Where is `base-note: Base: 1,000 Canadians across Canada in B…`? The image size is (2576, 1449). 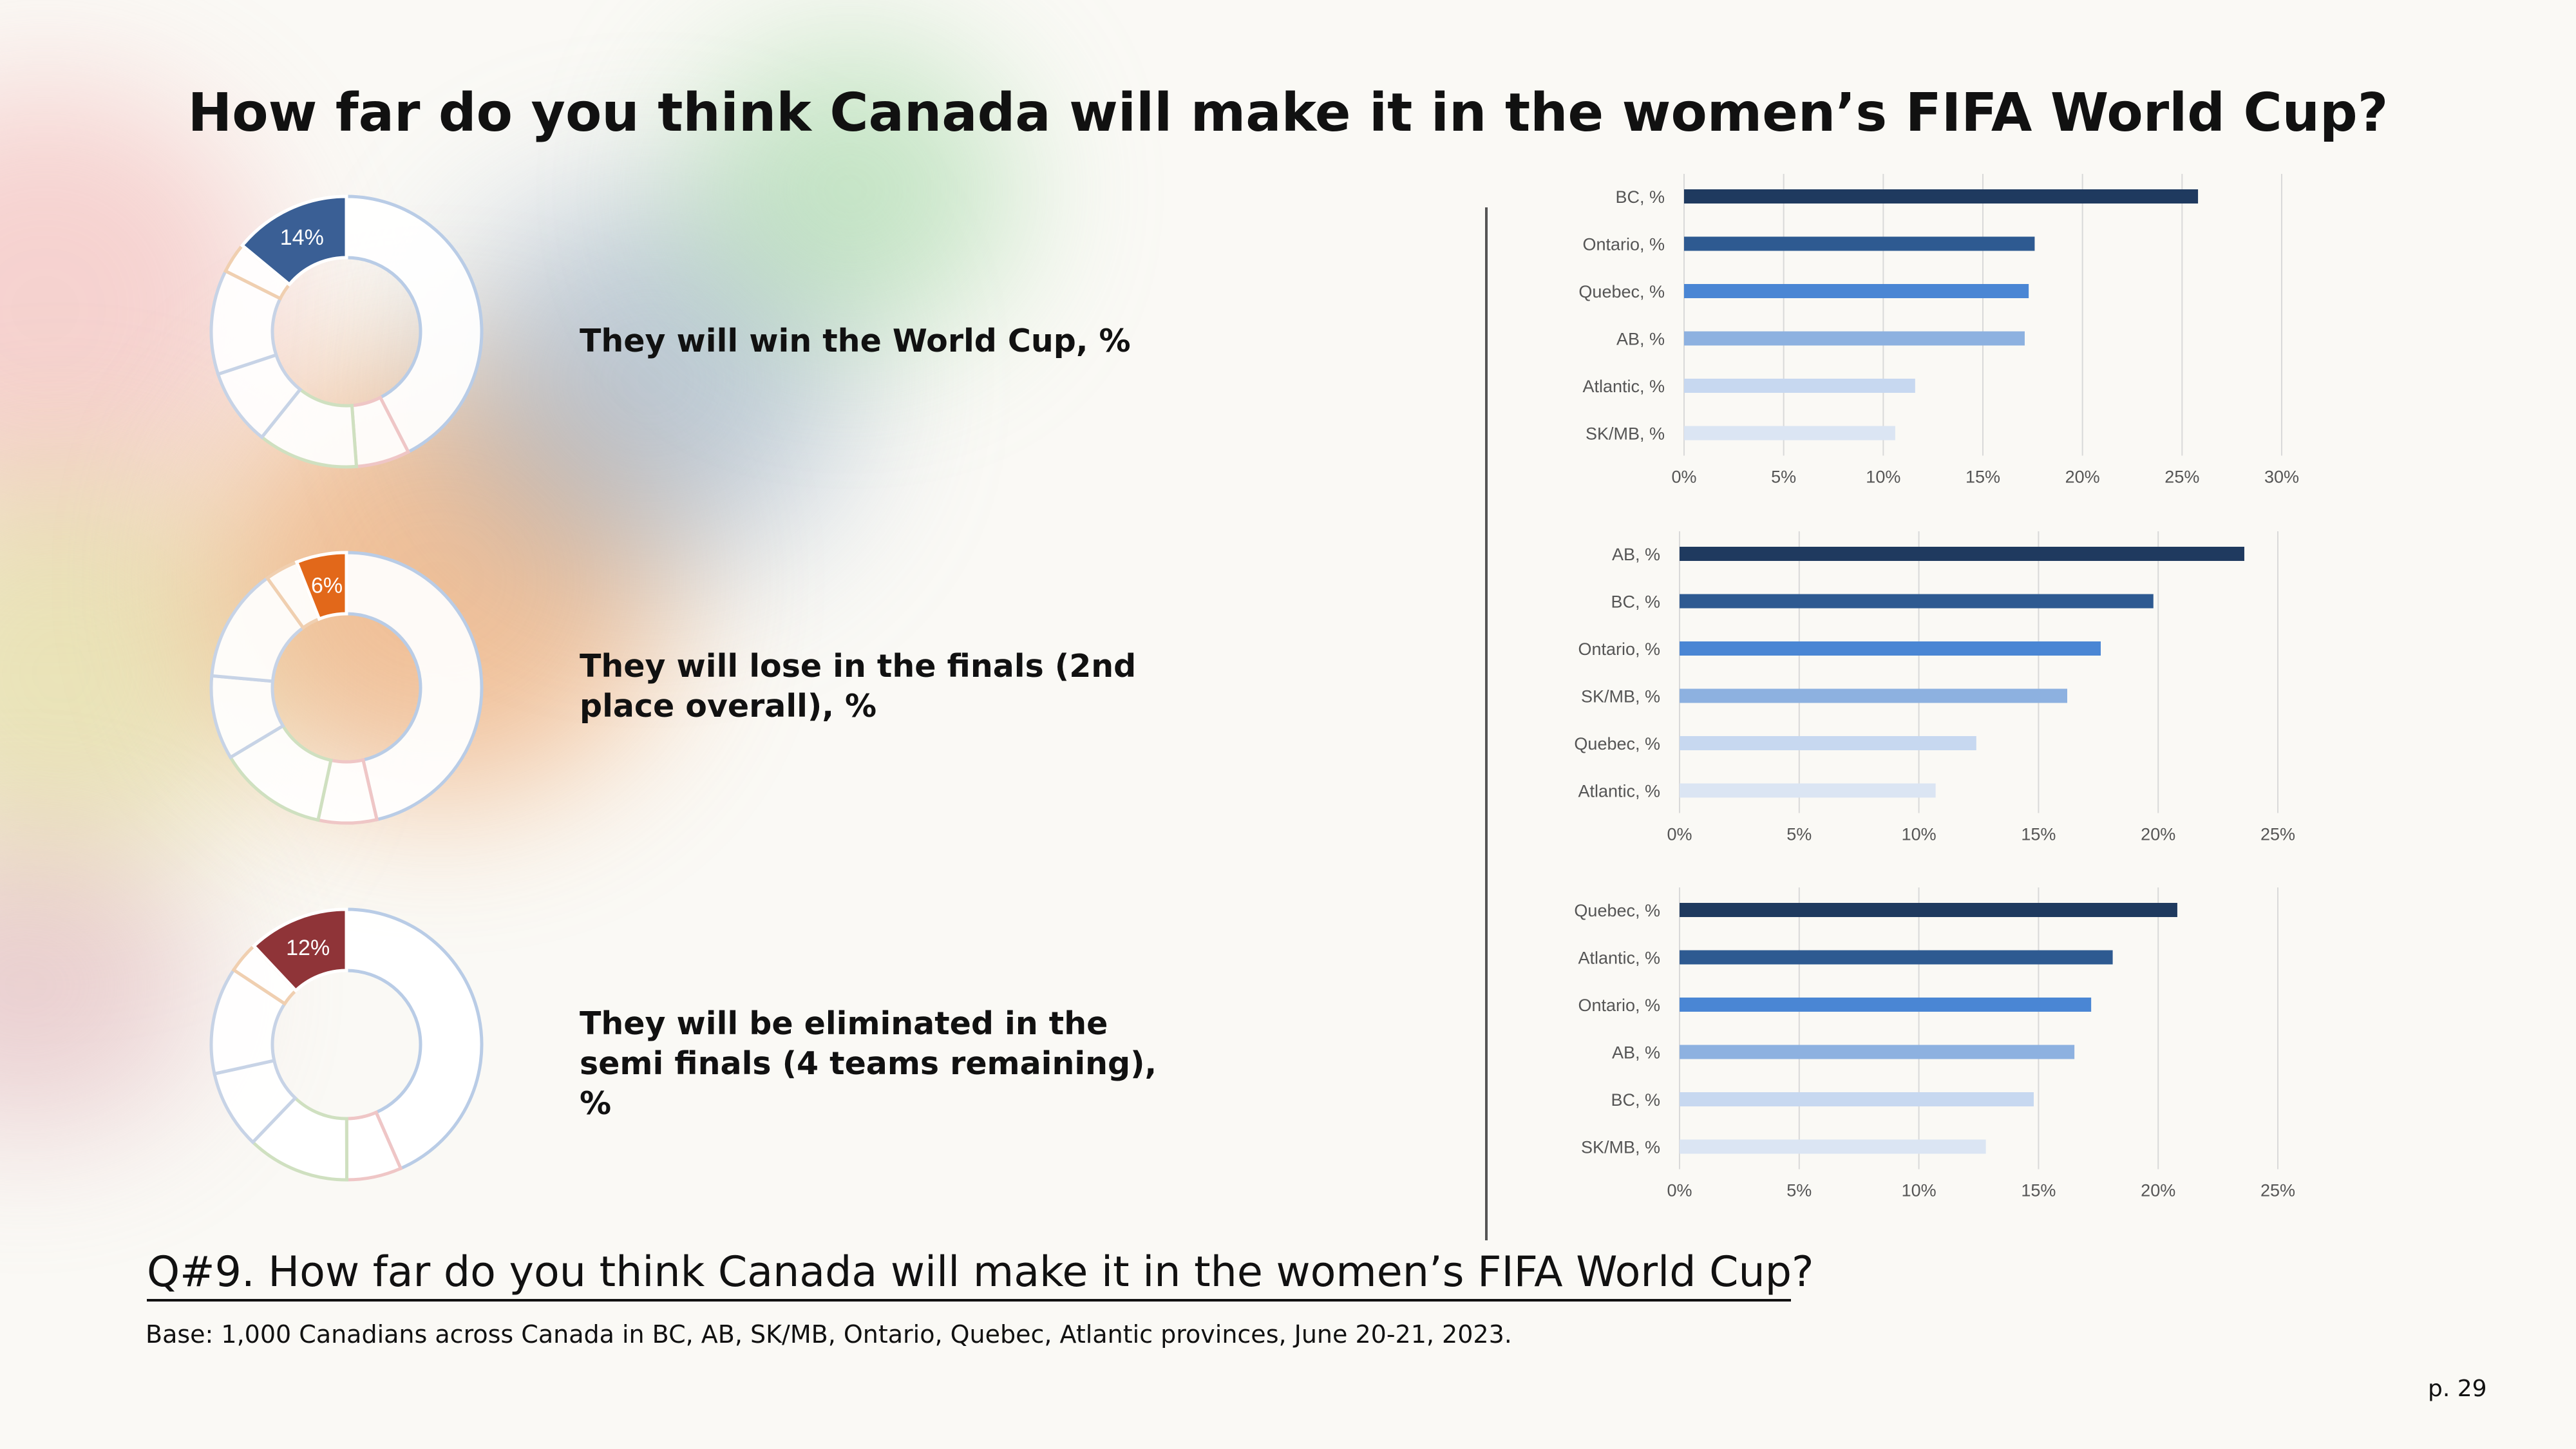 base-note: Base: 1,000 Canadians across Canada in B… is located at coordinates (829, 1335).